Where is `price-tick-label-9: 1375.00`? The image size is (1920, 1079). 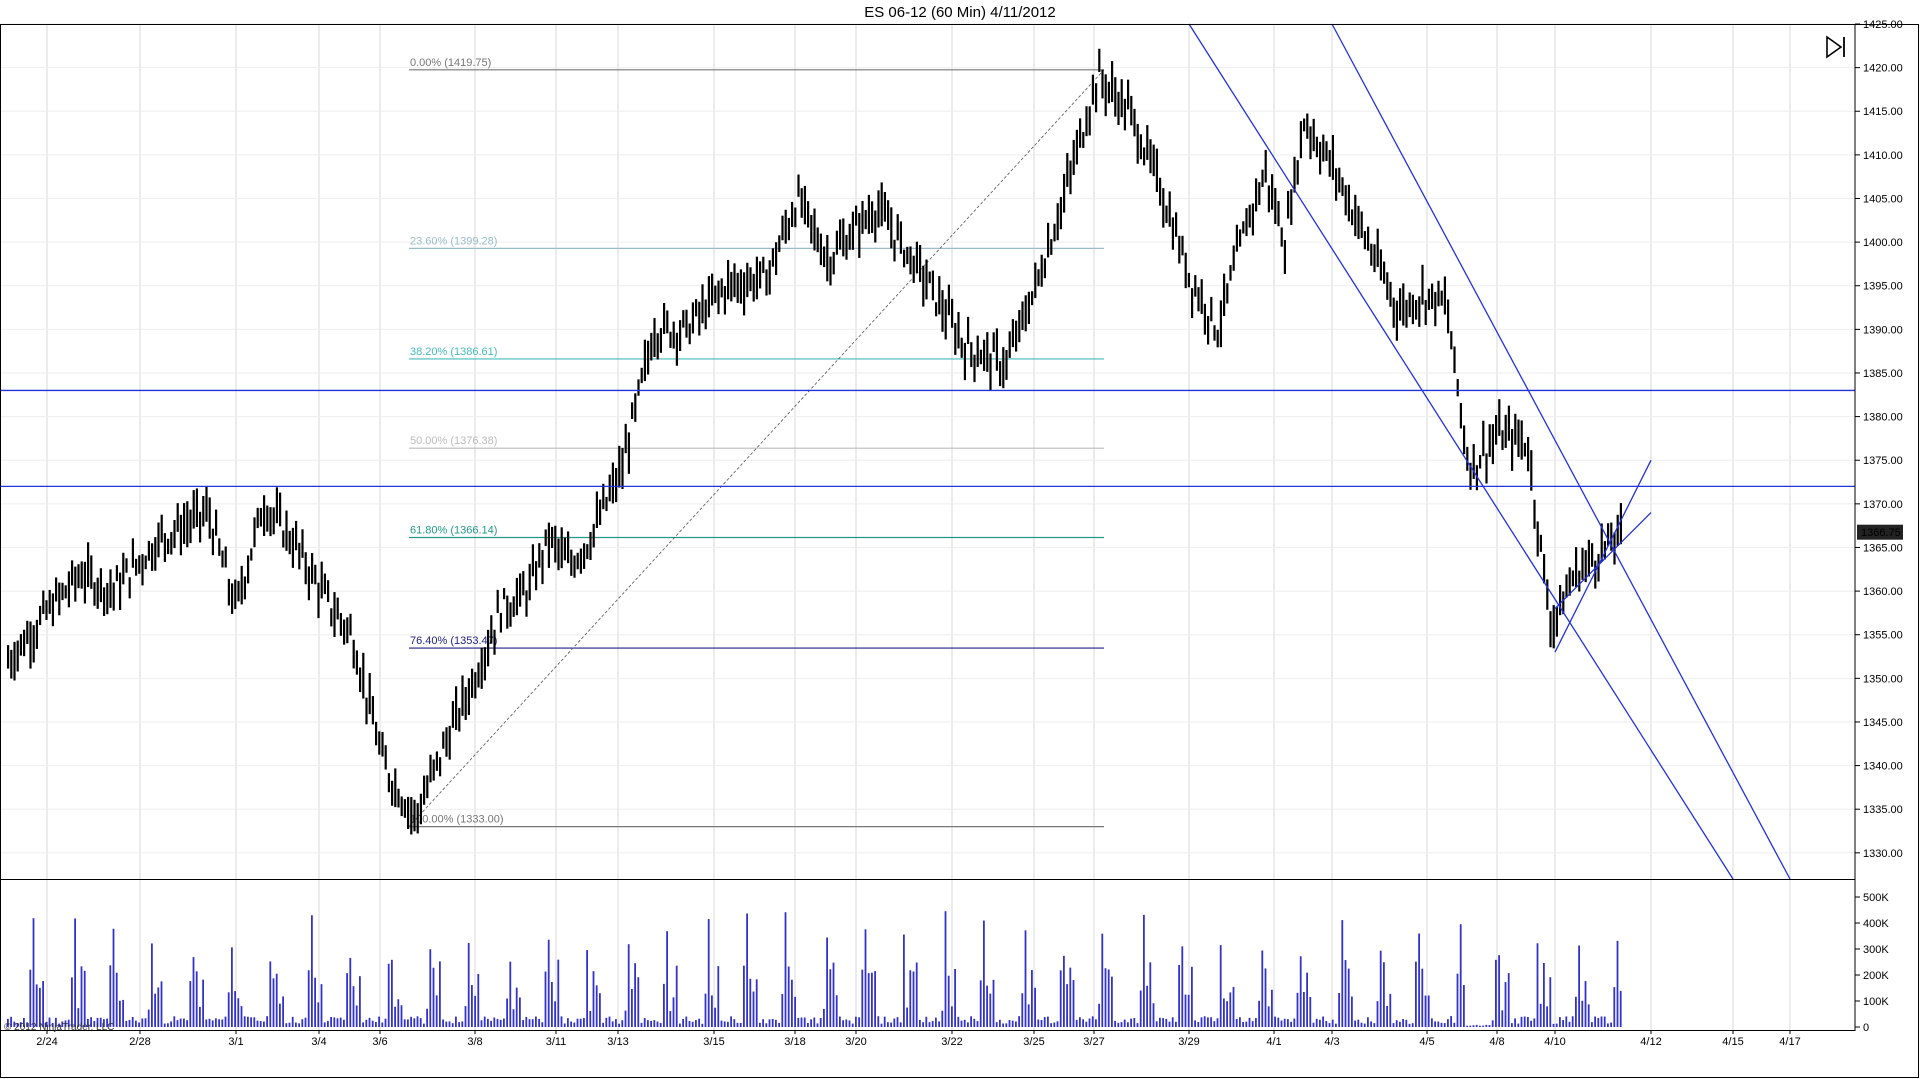
price-tick-label-9: 1375.00 is located at coordinates (1883, 461).